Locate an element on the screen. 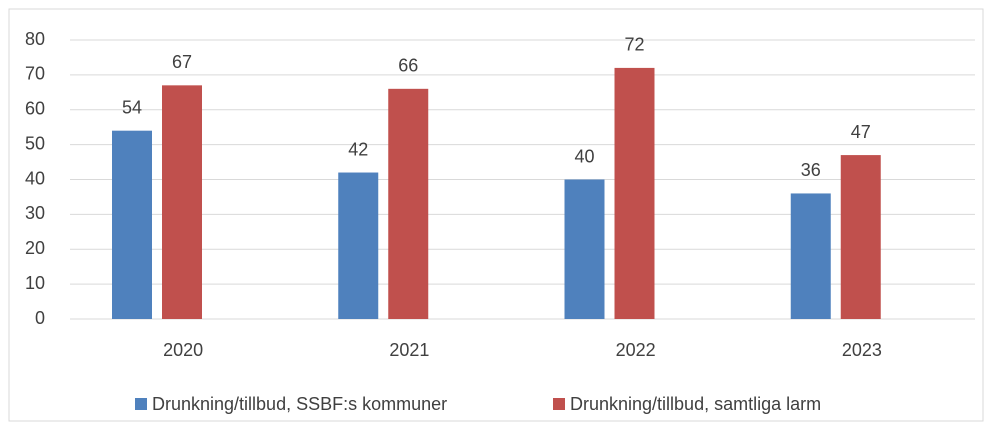  y-tick-label: 30 is located at coordinates (35, 213).